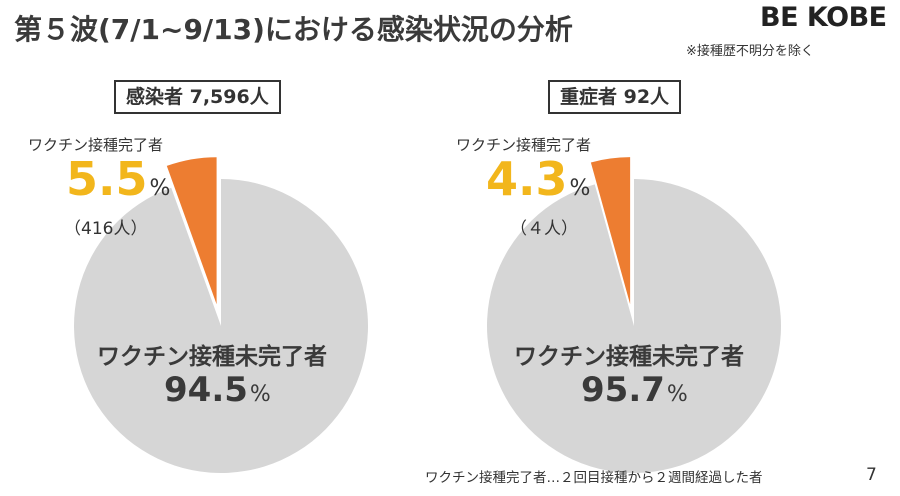 The width and height of the screenshot is (900, 496). What do you see at coordinates (544, 229) in the screenshot?
I see `vaccinated-count: （４人）` at bounding box center [544, 229].